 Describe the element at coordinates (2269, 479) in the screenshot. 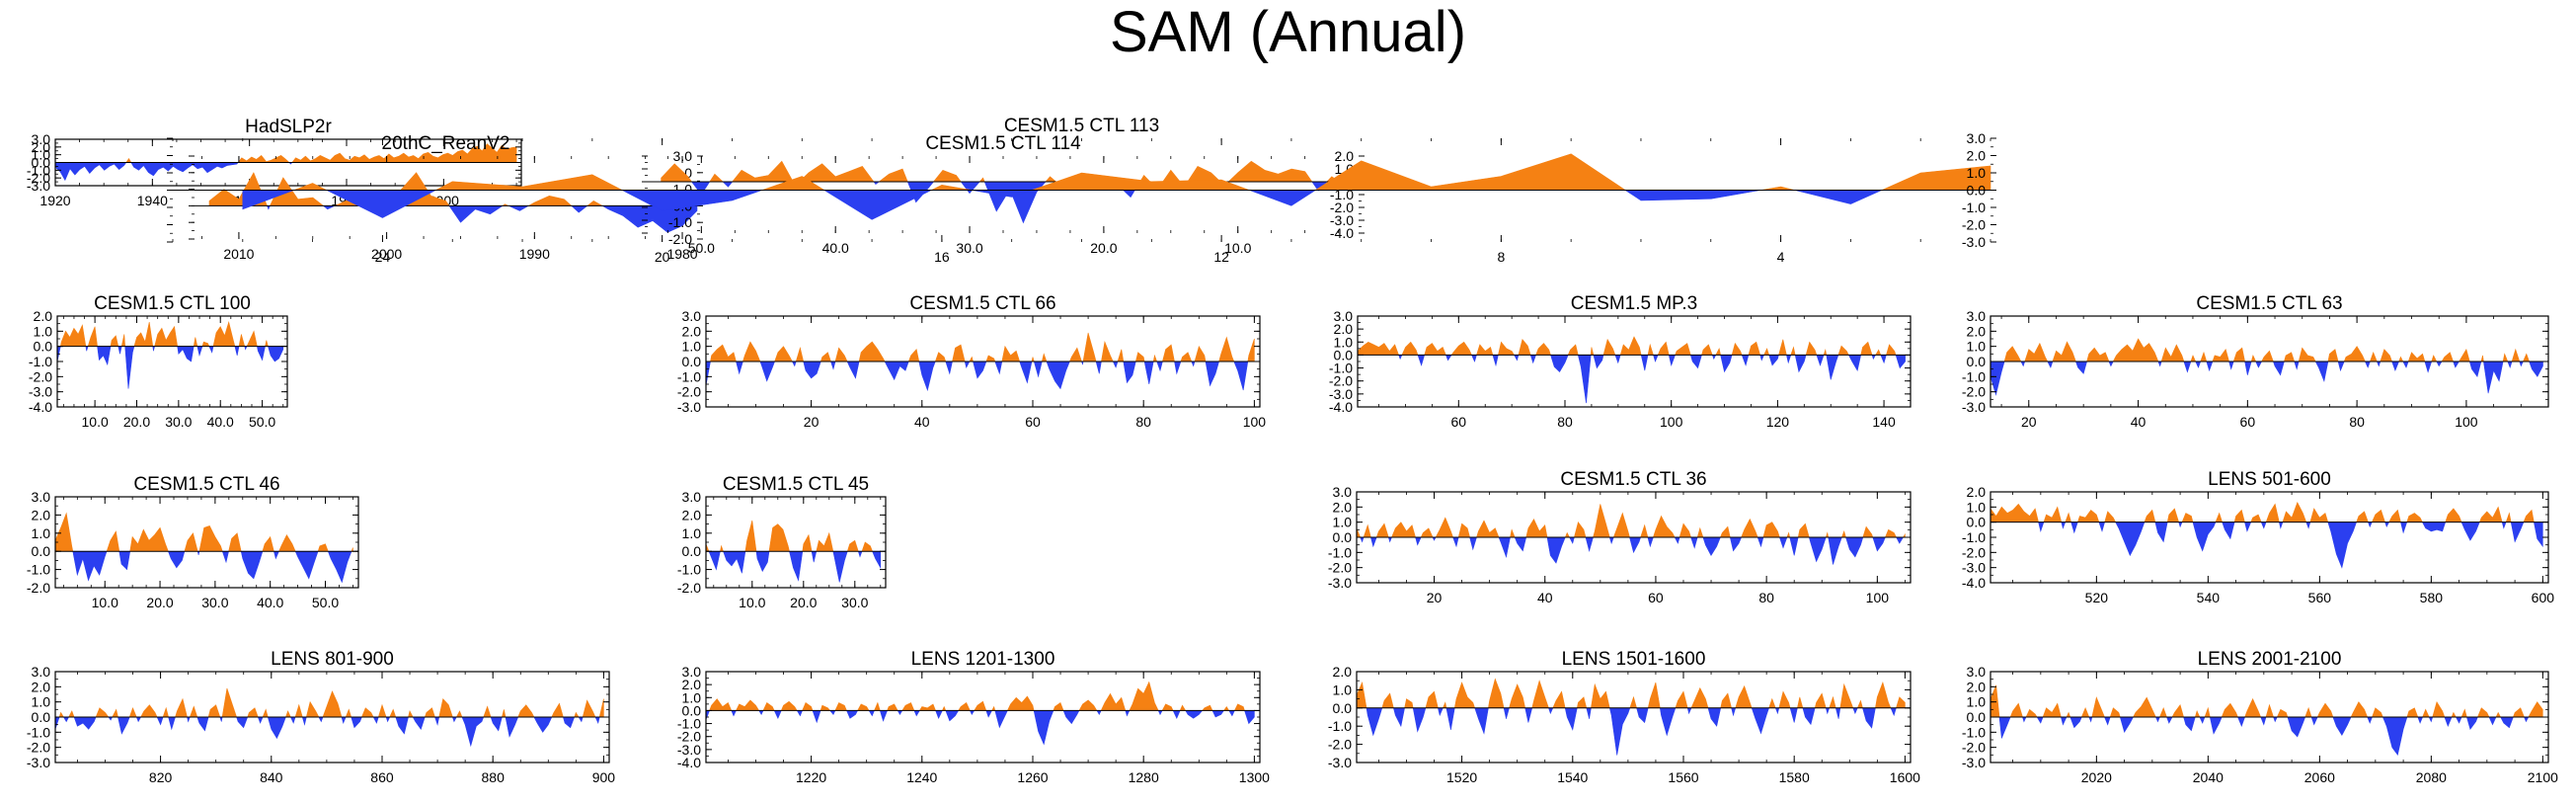

I see `panel-title: LENS 501-600` at that location.